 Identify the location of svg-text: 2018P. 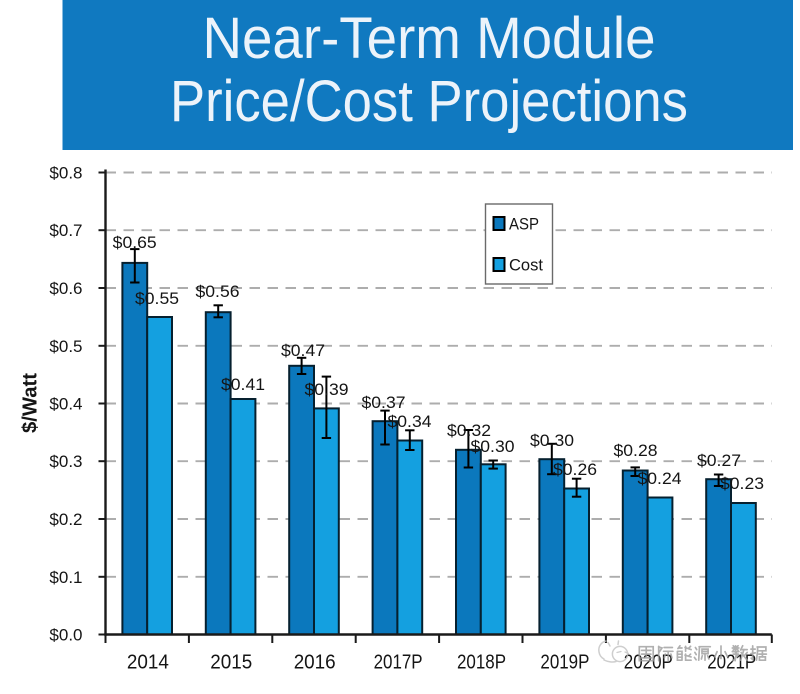
(481, 663).